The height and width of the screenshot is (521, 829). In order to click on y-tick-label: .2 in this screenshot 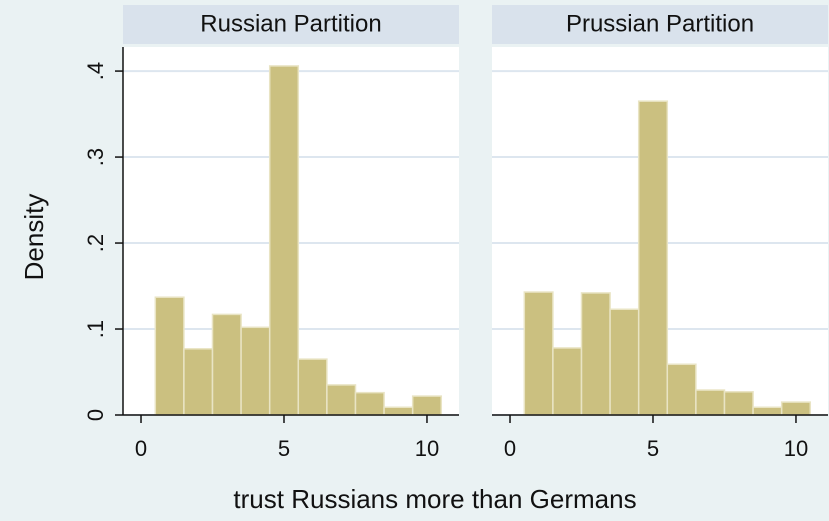, I will do `click(95, 243)`.